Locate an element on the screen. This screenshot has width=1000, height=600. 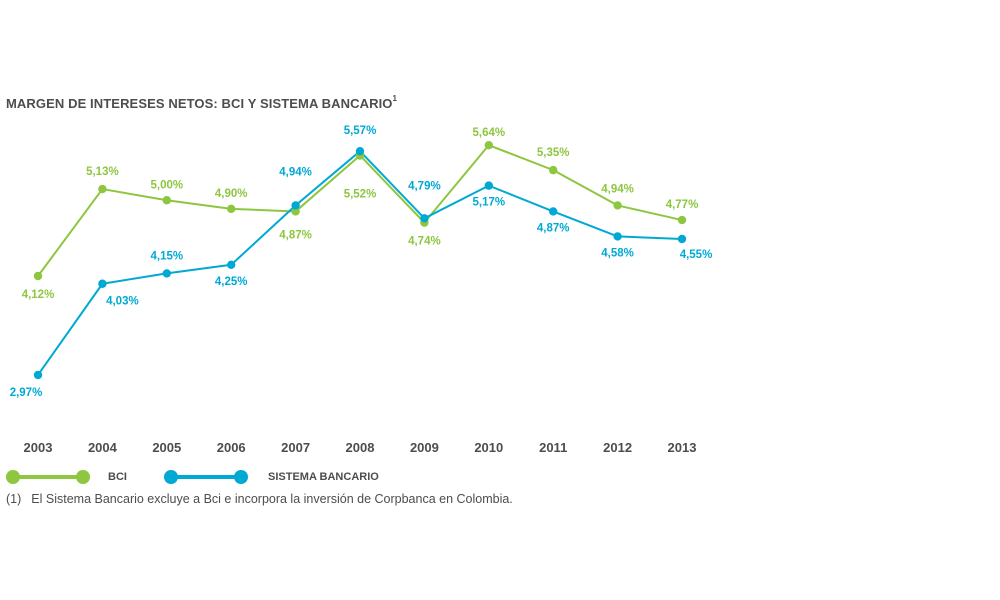
data-point-sistema-2008 is located at coordinates (360, 151).